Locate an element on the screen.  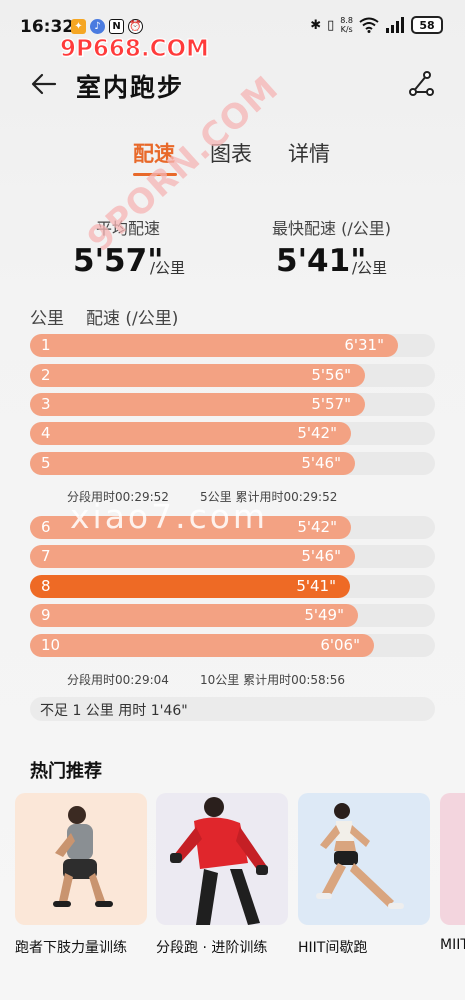
notification-icons: ✦ ♪ N ⏰ is located at coordinates (107, 26).